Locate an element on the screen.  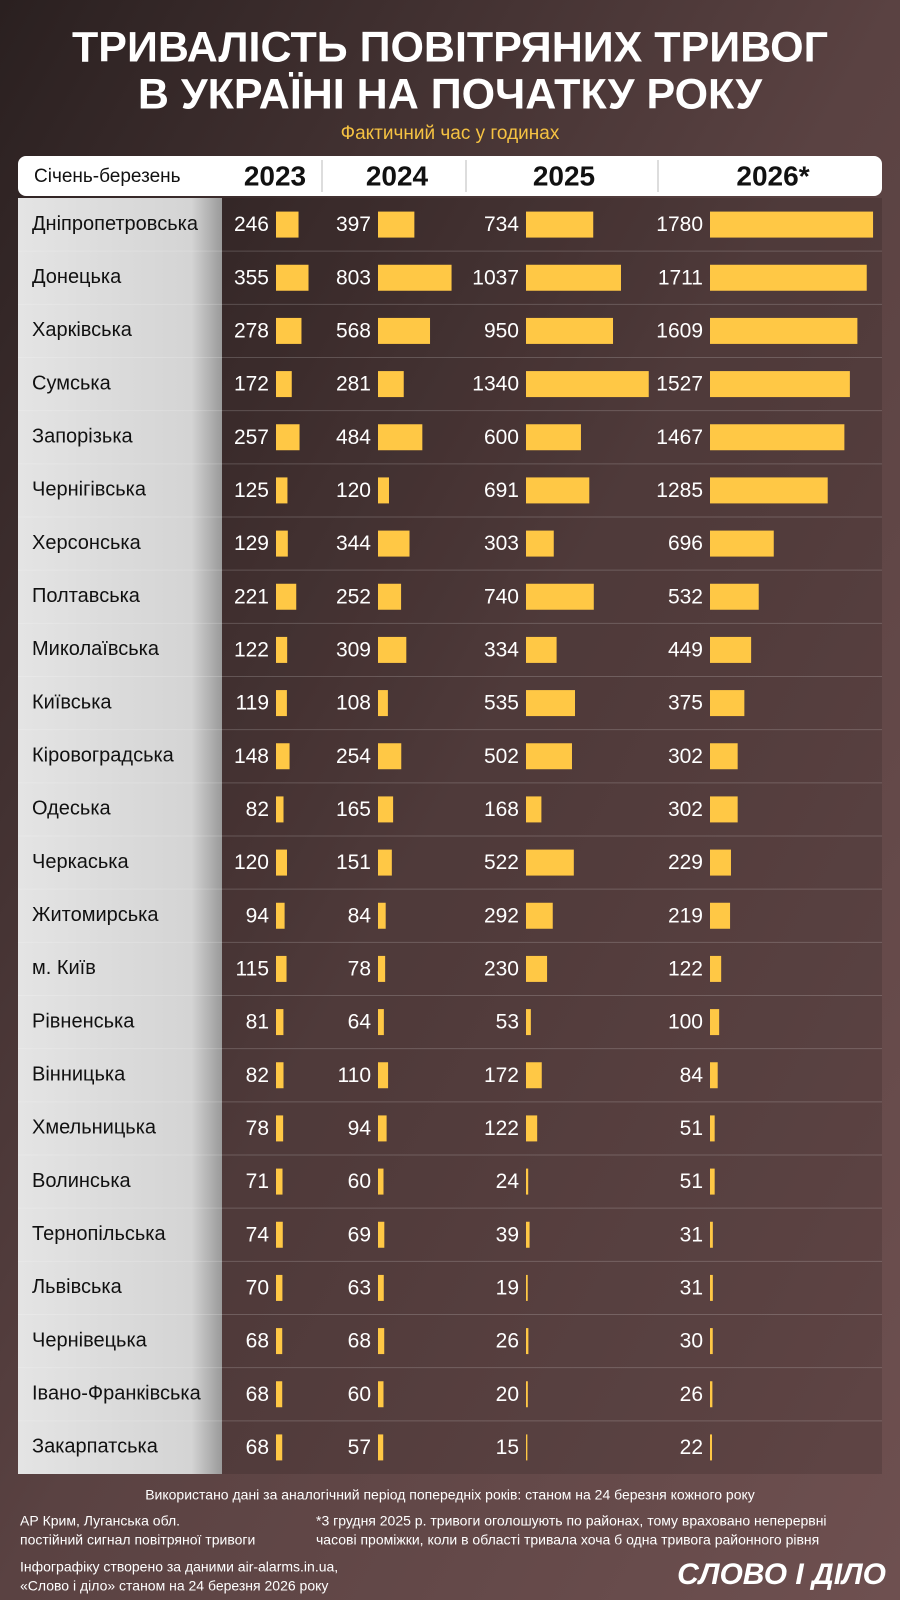
value-label: 69 is located at coordinates (359, 1234).